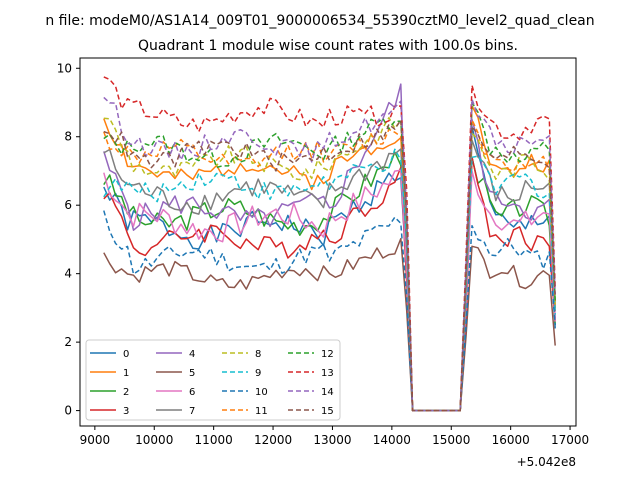  What do you see at coordinates (261, 411) in the screenshot?
I see `legend-label-11: 11` at bounding box center [261, 411].